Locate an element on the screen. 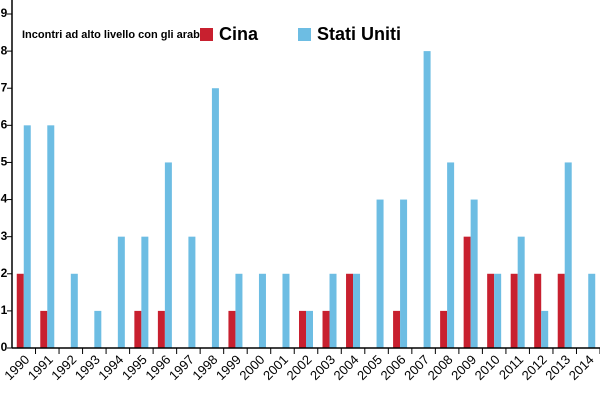 The height and width of the screenshot is (400, 600). x-tick-label: 2002 is located at coordinates (298, 367).